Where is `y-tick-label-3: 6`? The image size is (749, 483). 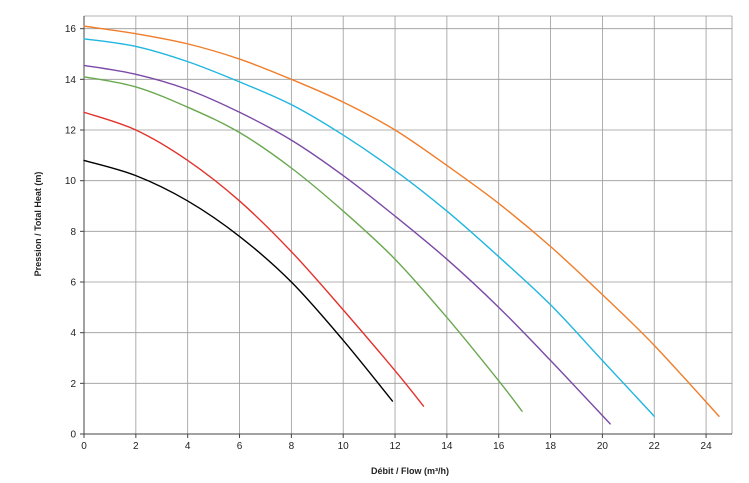
y-tick-label-3: 6 is located at coordinates (73, 283).